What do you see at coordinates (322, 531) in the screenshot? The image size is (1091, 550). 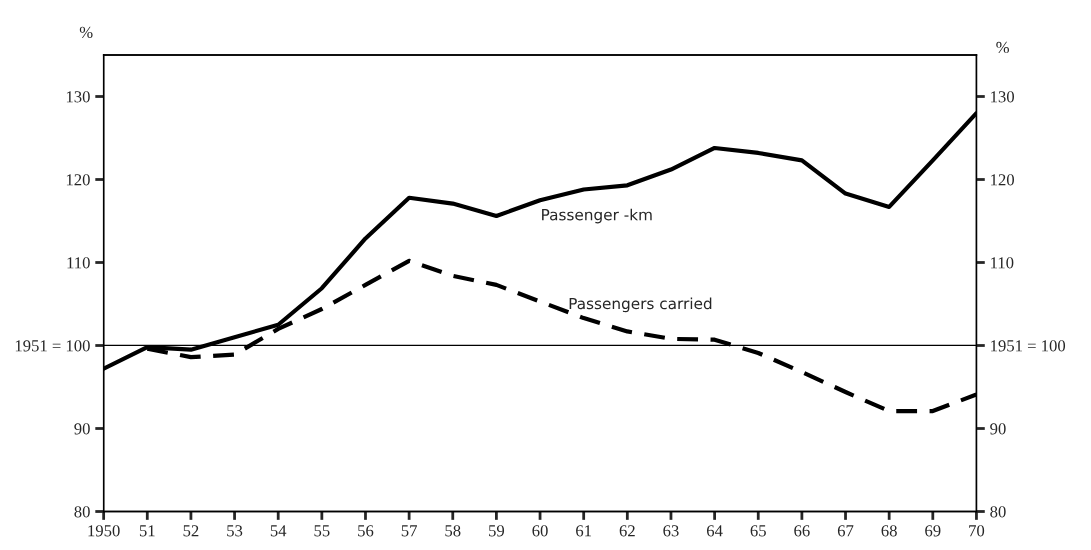 I see `x-tick-label: 55` at bounding box center [322, 531].